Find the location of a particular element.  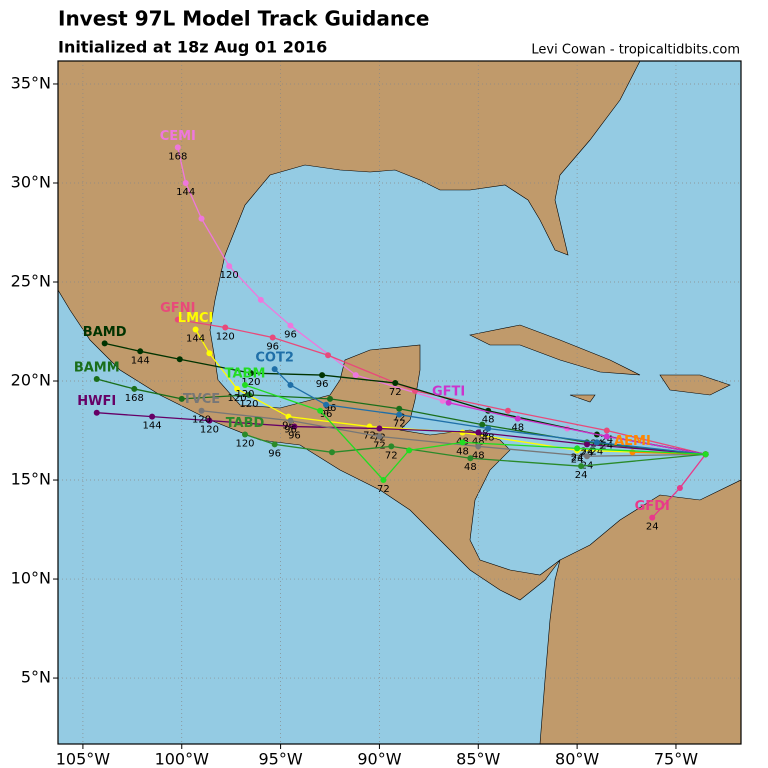

cuba is located at coordinates (555, 350).